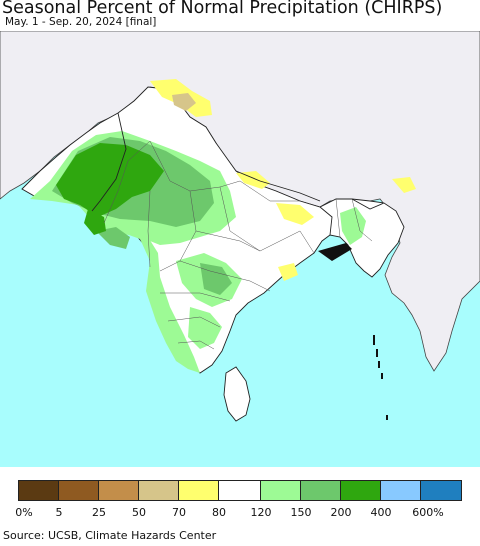 This screenshot has width=480, height=546. What do you see at coordinates (139, 512) in the screenshot?
I see `legend-tick-3: 50` at bounding box center [139, 512].